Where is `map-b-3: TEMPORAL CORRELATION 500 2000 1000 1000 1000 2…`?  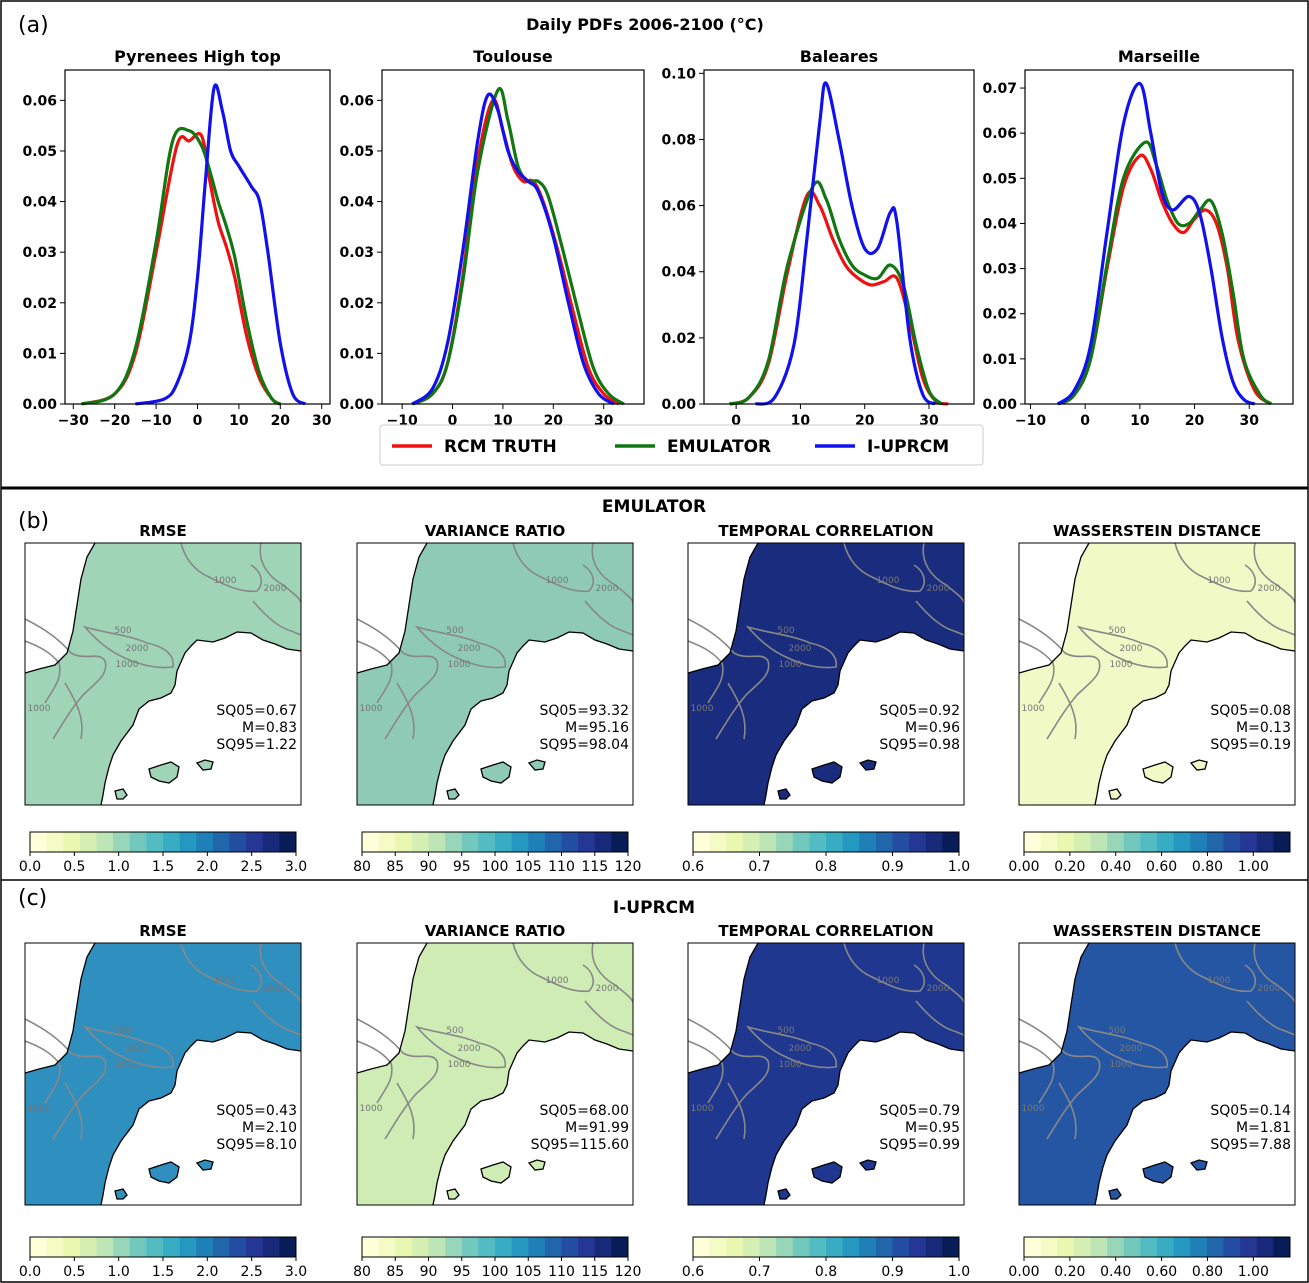 map-b-3: TEMPORAL CORRELATION 500 2000 1000 1000 1000 2… is located at coordinates (826, 698).